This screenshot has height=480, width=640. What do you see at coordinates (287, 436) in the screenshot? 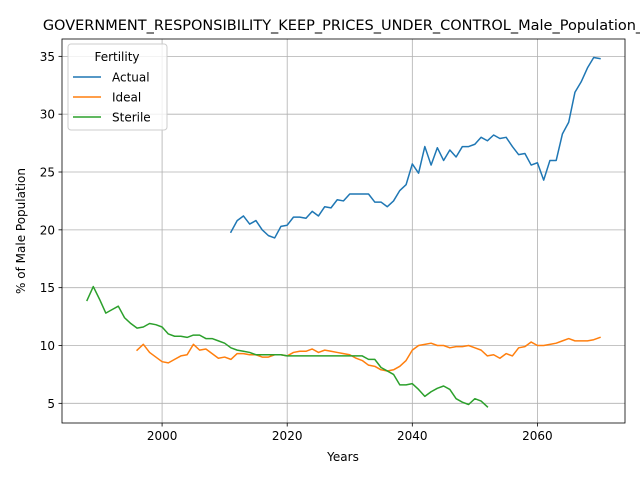
I see `x-tick-label: 2020` at bounding box center [287, 436].